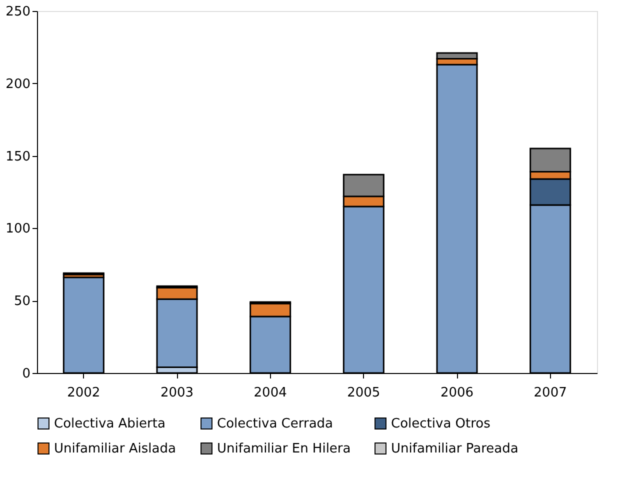 This screenshot has height=482, width=641. I want to click on legend-label: Unifamiliar Pareada, so click(454, 449).